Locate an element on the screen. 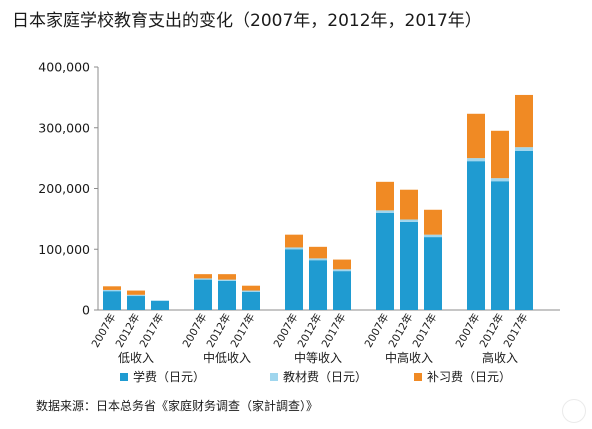 This screenshot has width=592, height=429. legend-swatch-tutoring is located at coordinates (418, 376).